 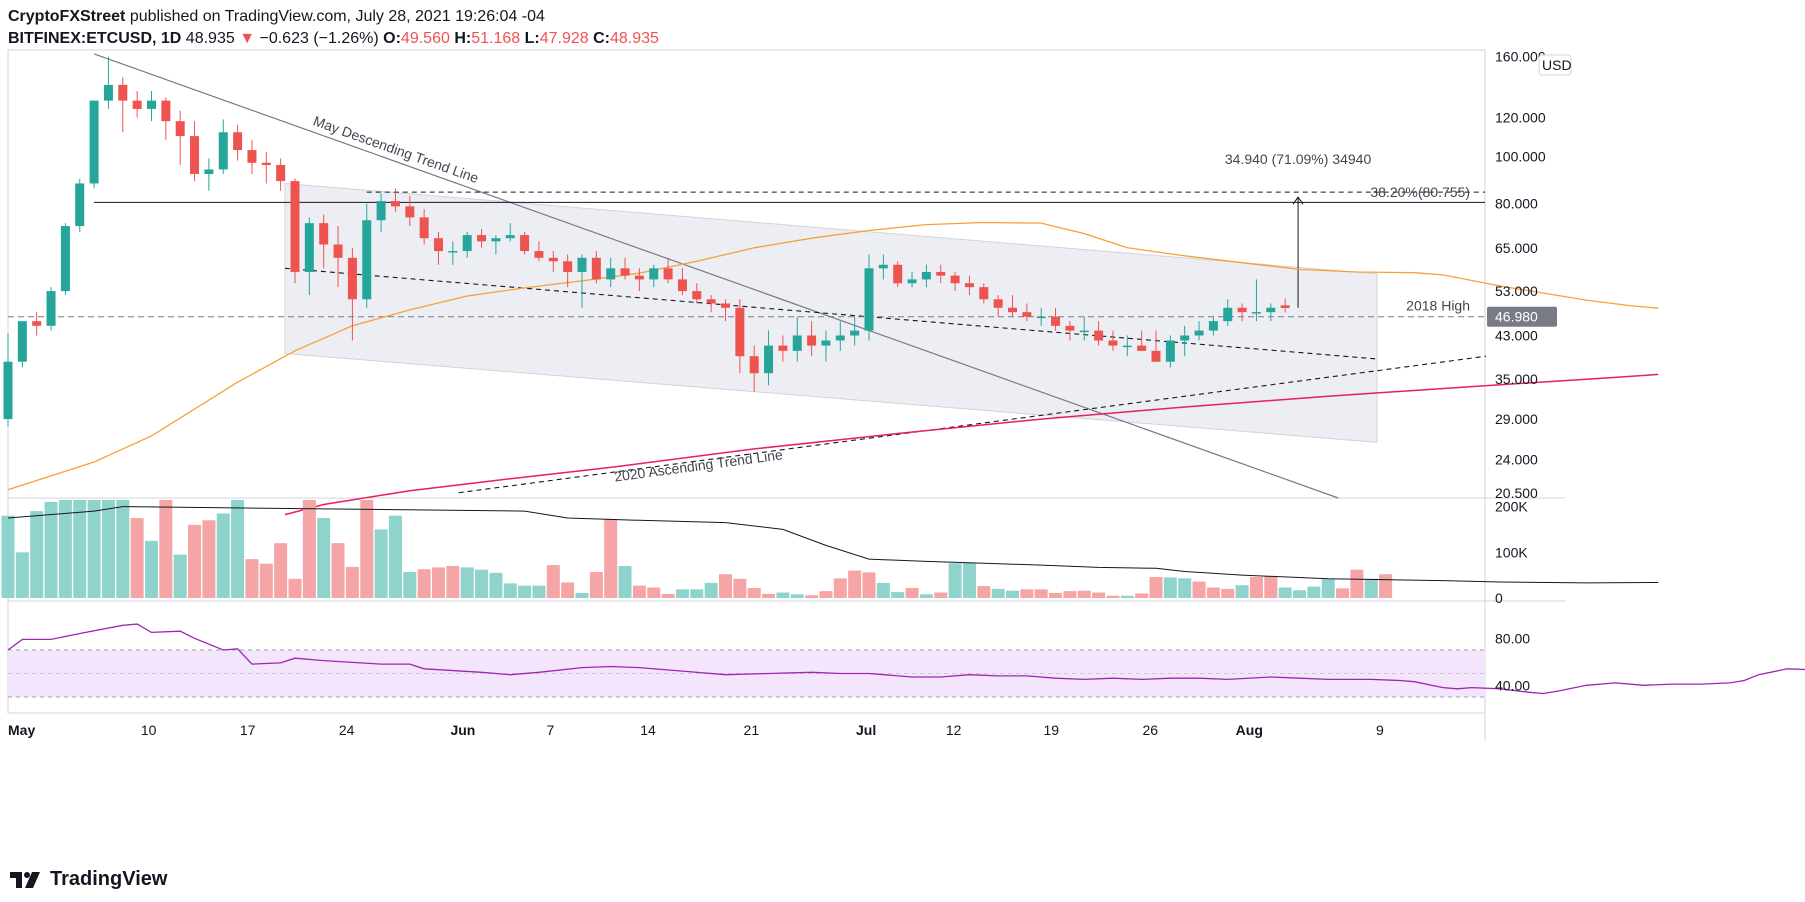 What do you see at coordinates (80, 38) in the screenshot?
I see `symbol-name: BITFINEX:ETCUSD` at bounding box center [80, 38].